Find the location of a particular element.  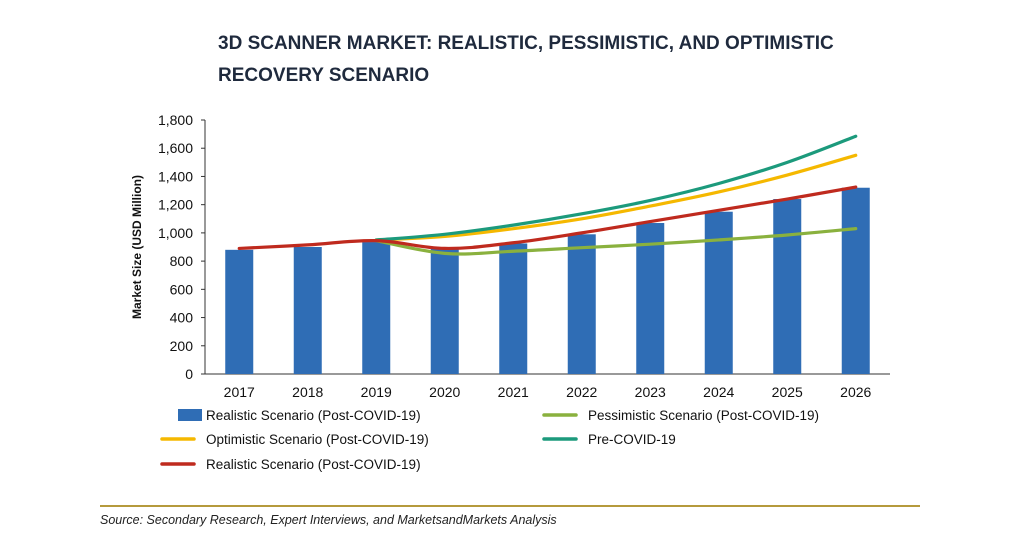

x-tick-label: 2023 is located at coordinates (650, 392).